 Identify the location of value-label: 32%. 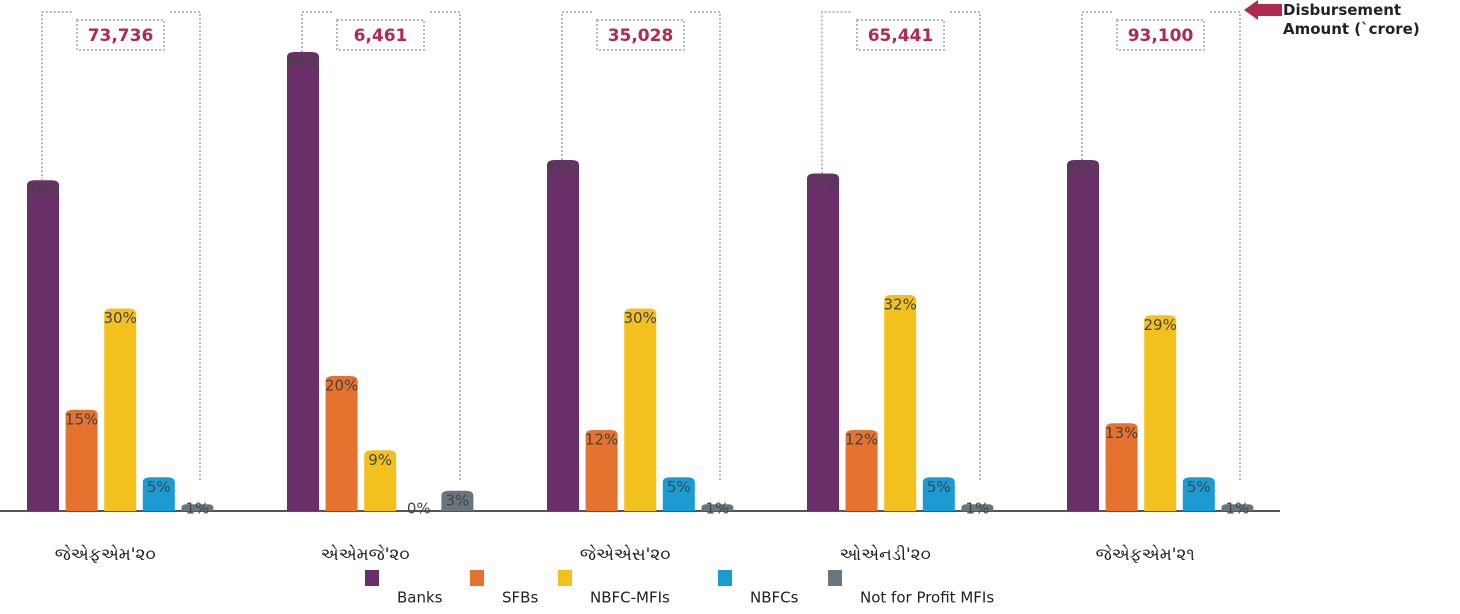
(900, 305).